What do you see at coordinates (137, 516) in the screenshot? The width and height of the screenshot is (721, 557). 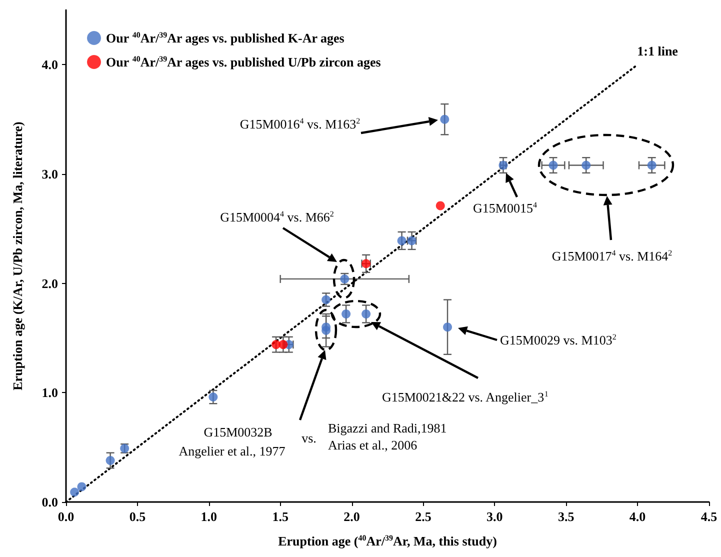 I see `x-tick-label: 0.5` at bounding box center [137, 516].